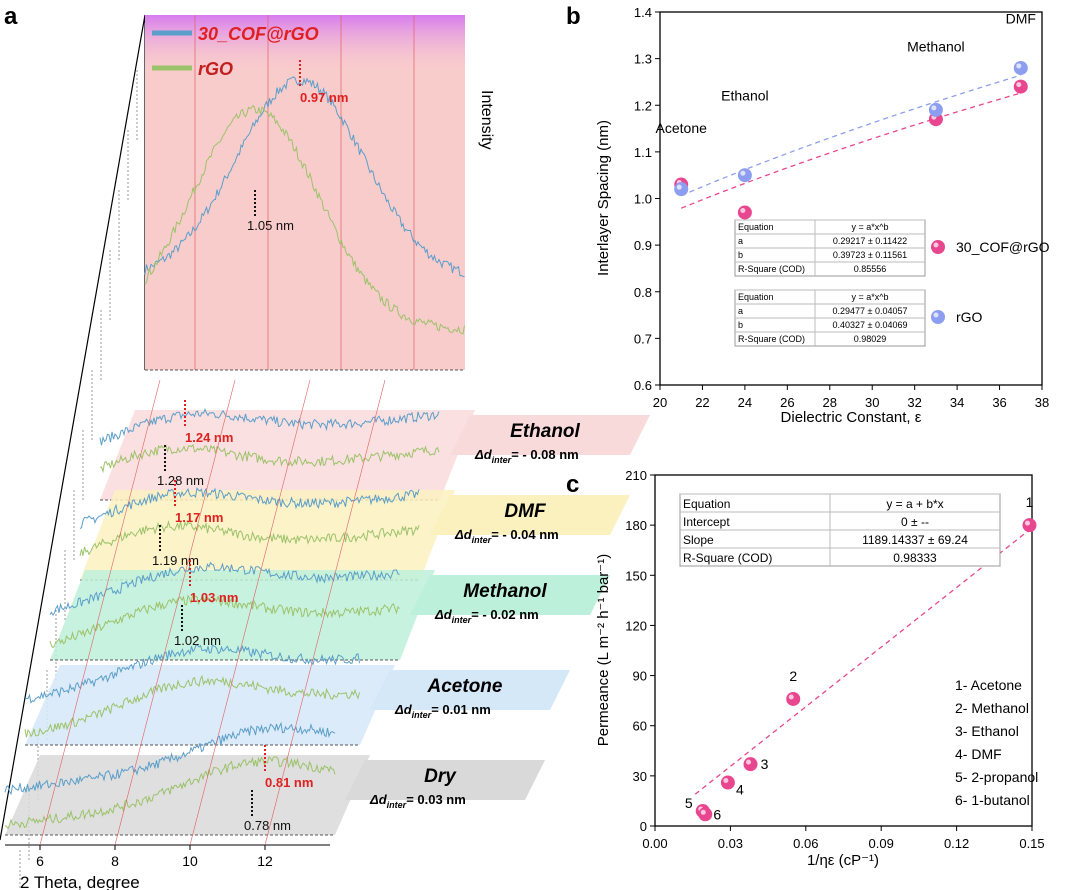  I want to click on fit-line, so click(850, 135).